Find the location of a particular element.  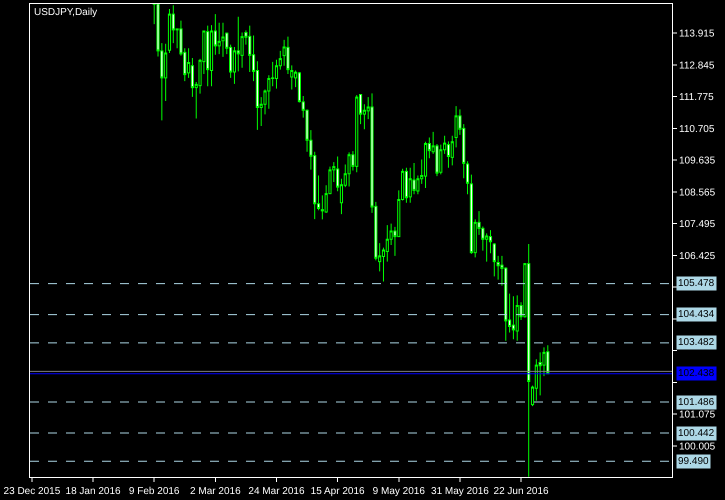

y-tick-label: 106.425 is located at coordinates (697, 256).